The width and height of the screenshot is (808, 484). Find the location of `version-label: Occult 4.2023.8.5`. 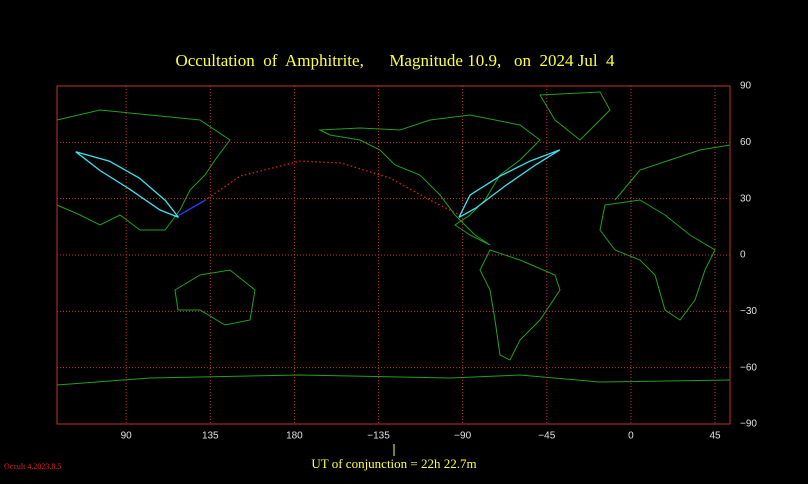

version-label: Occult 4.2023.8.5 is located at coordinates (32, 466).